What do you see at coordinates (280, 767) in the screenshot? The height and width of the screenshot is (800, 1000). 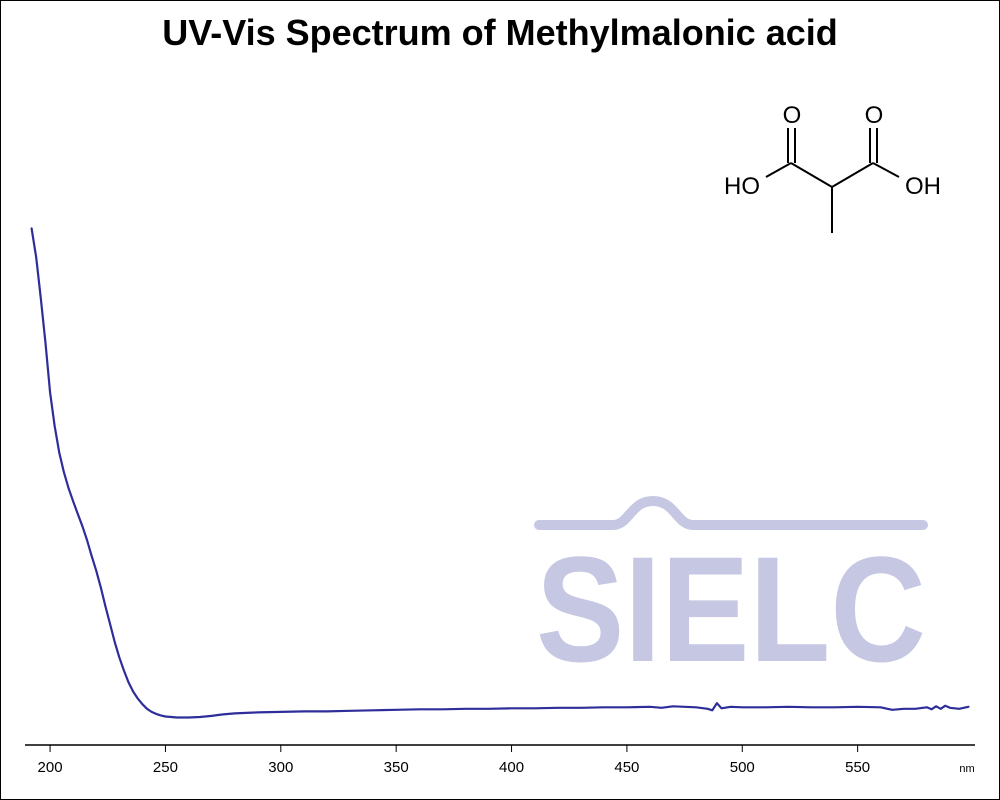 I see `x-tick-label: 300` at bounding box center [280, 767].